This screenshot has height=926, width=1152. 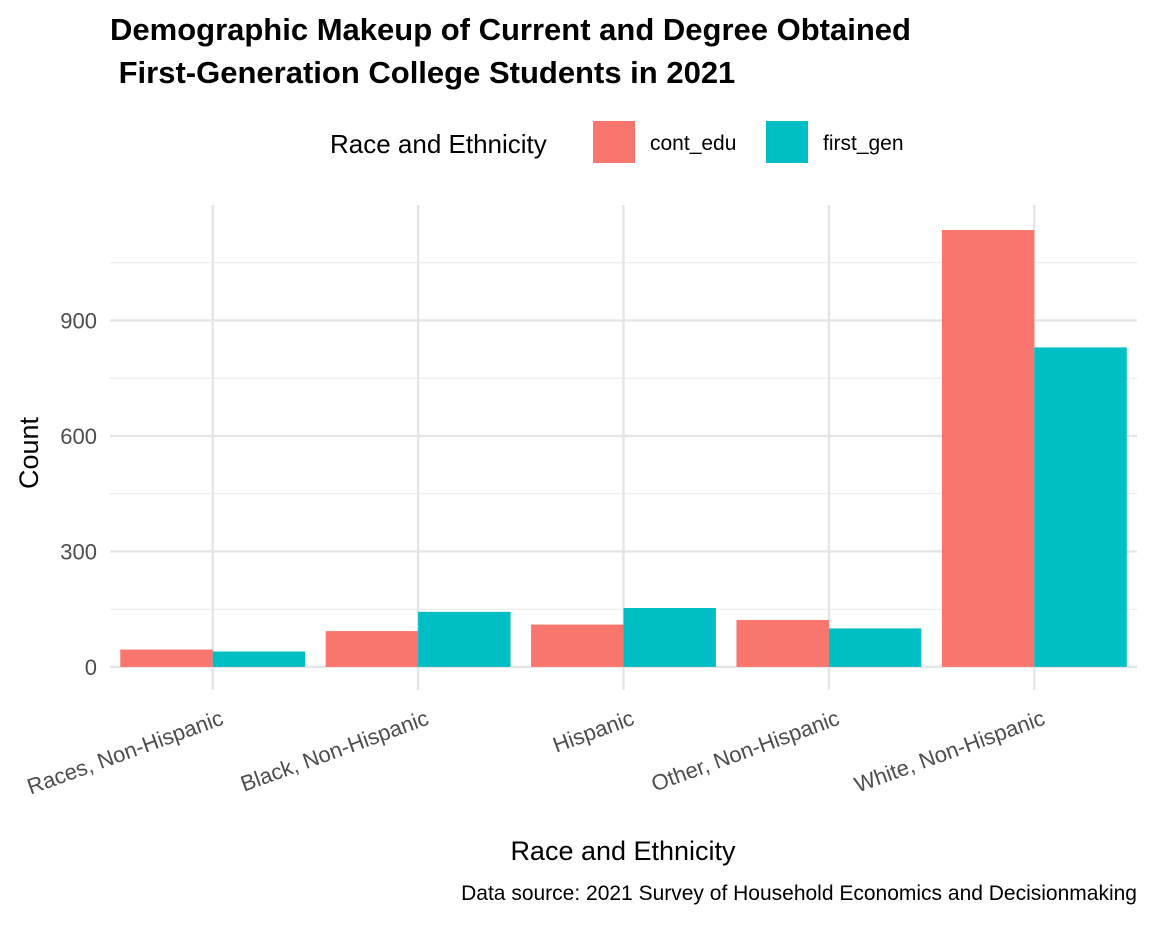 I want to click on x-tick-label: Other, Non-Hispanic, so click(x=745, y=750).